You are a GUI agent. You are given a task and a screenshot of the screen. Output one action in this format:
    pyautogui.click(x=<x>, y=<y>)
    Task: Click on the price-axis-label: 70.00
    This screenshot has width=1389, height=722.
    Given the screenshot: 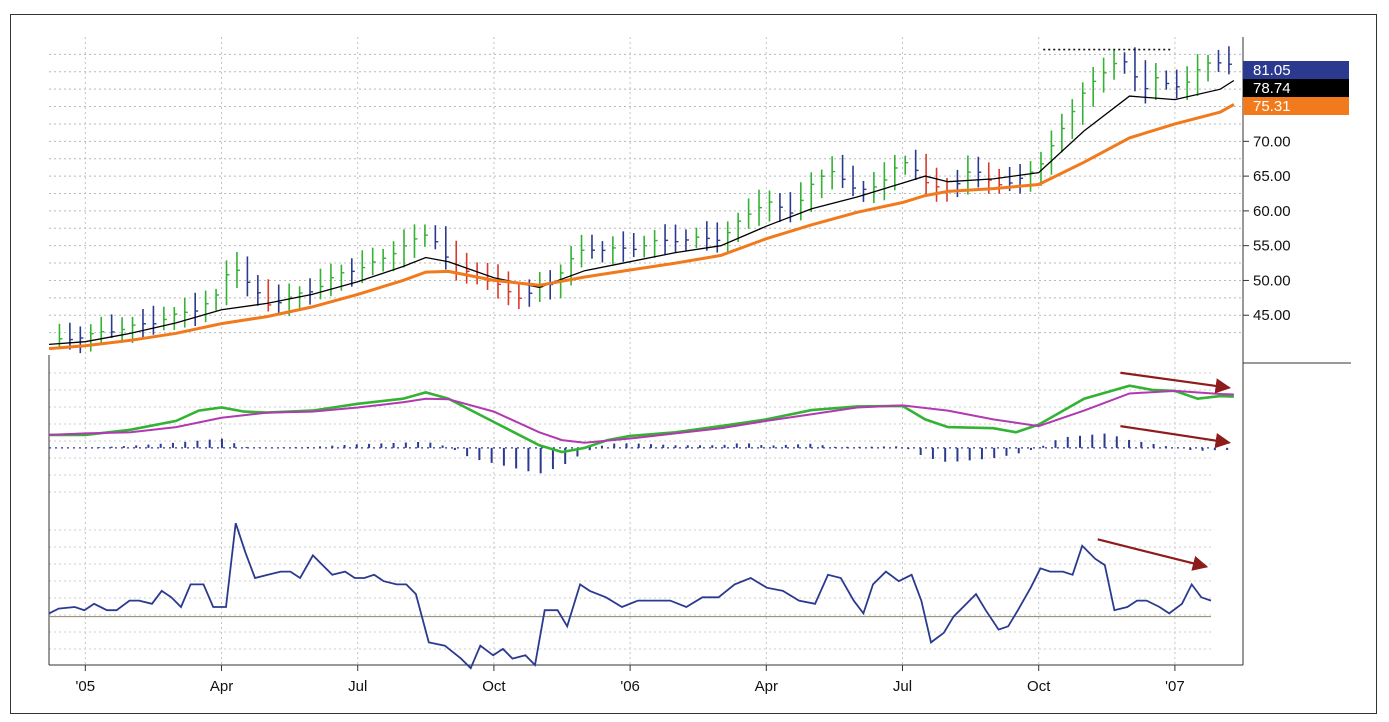 What is the action you would take?
    pyautogui.click(x=1272, y=141)
    